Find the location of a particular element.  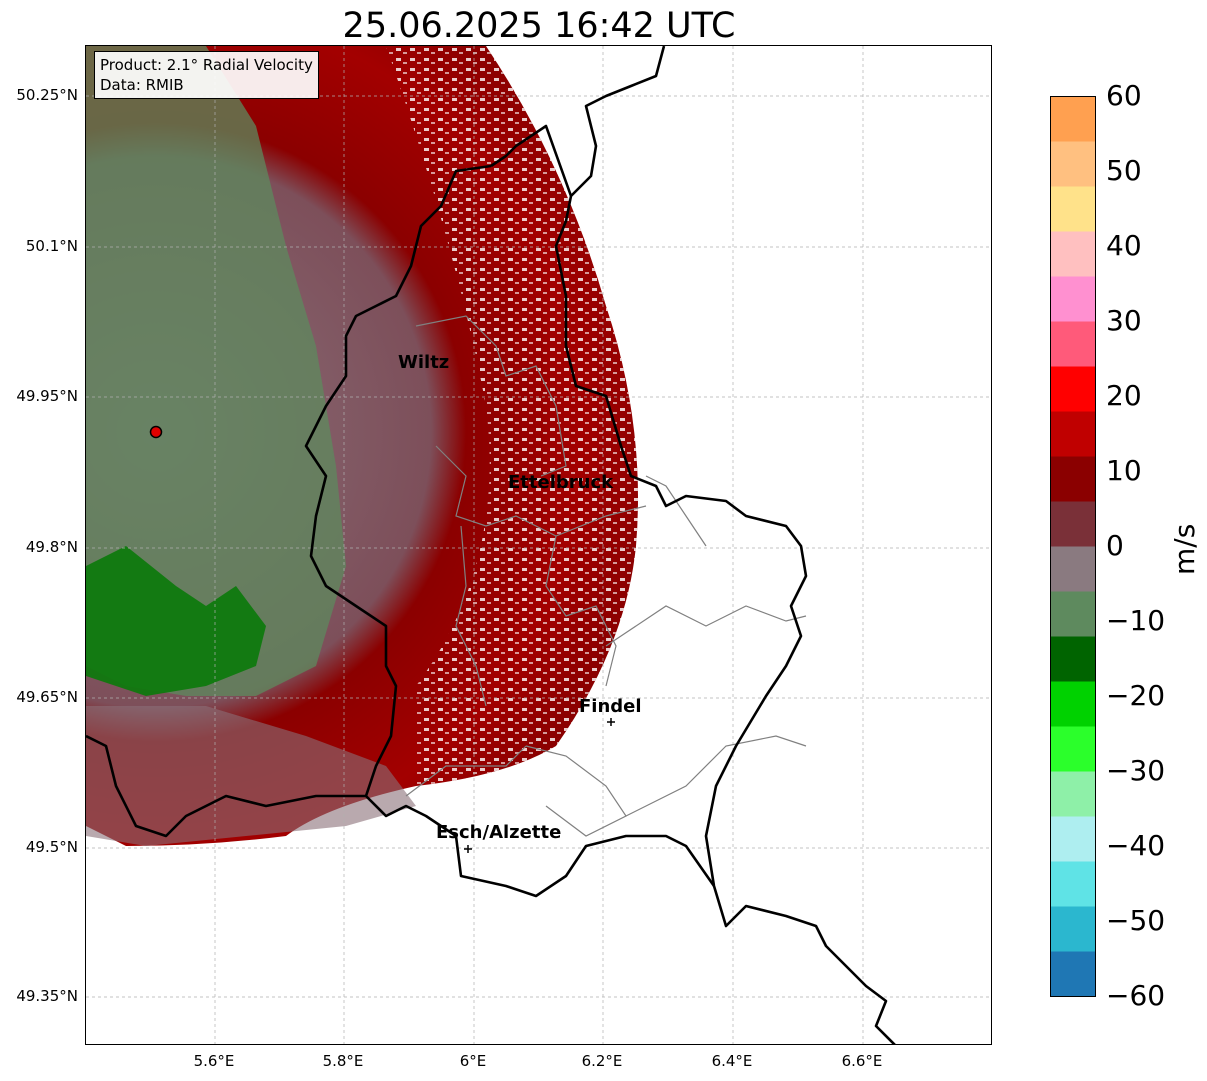

lon-label: 6.6°E is located at coordinates (862, 1061).